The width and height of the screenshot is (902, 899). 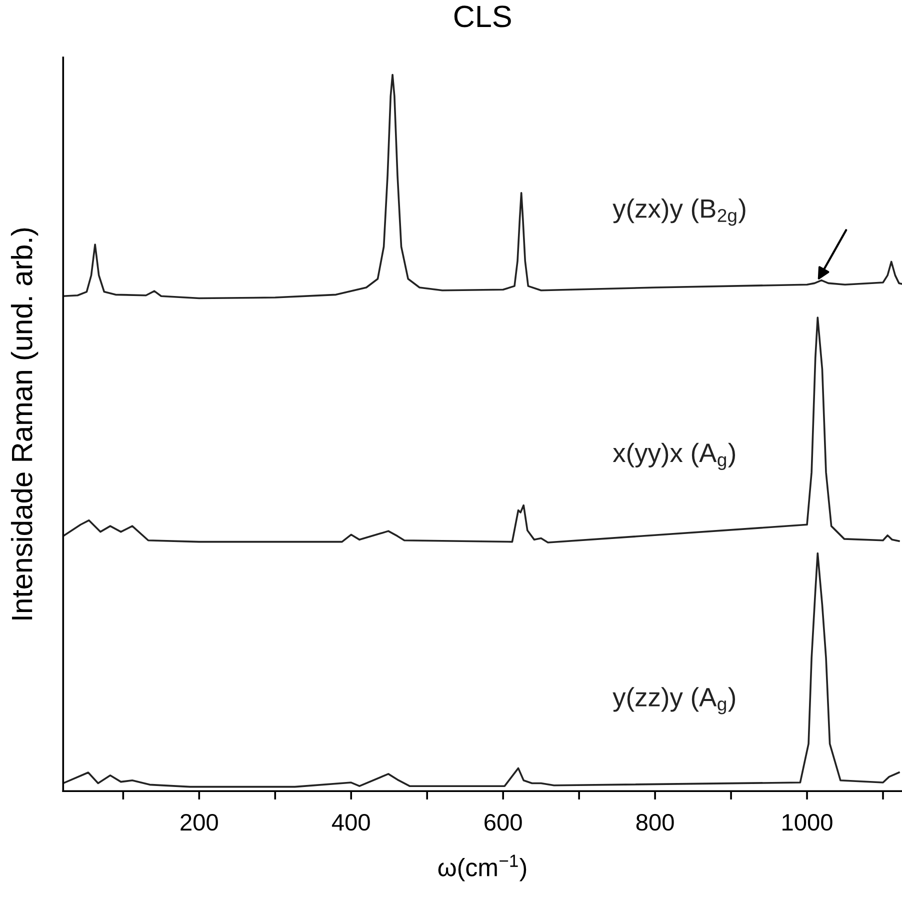 I want to click on x-tick-label: 1000, so click(x=807, y=822).